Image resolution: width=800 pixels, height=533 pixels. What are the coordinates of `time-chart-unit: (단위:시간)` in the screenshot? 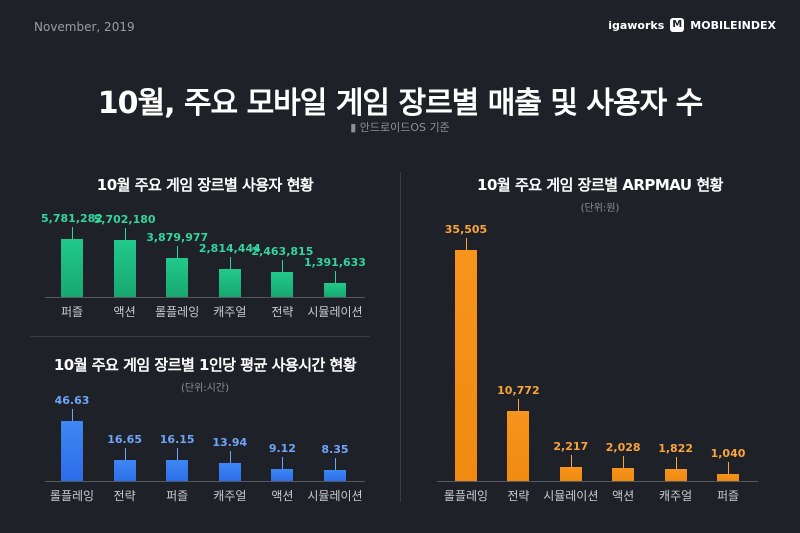 It's located at (205, 388).